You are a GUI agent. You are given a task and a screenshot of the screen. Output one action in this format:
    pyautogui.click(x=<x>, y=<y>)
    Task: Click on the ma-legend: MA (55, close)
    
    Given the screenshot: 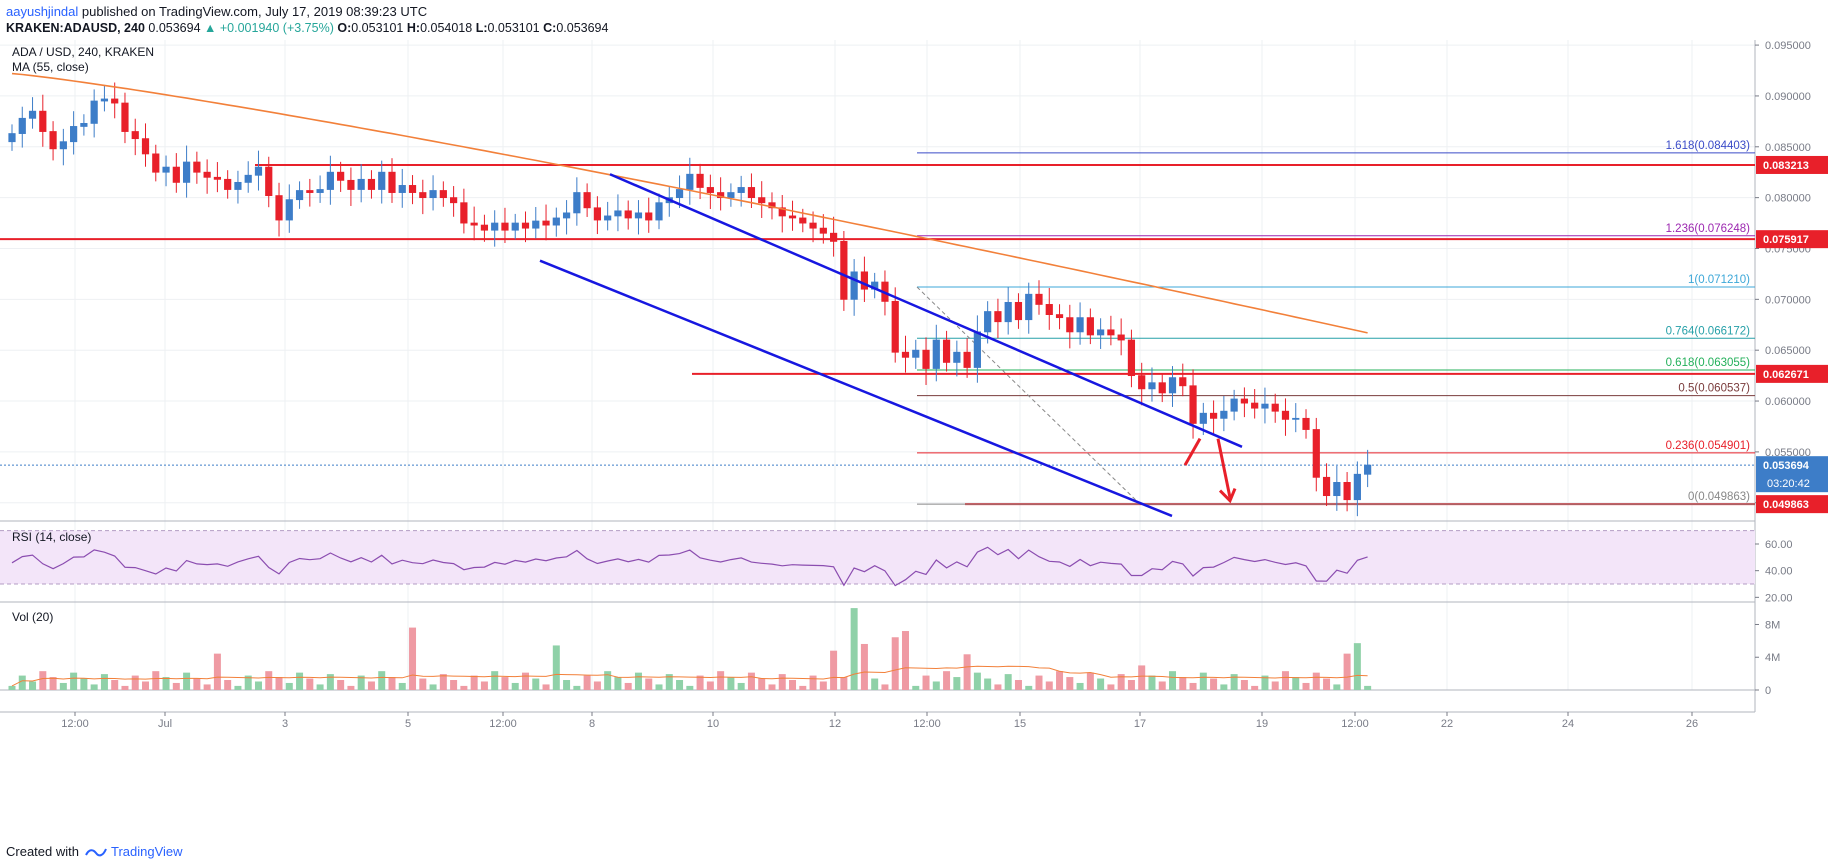 What is the action you would take?
    pyautogui.click(x=50, y=67)
    